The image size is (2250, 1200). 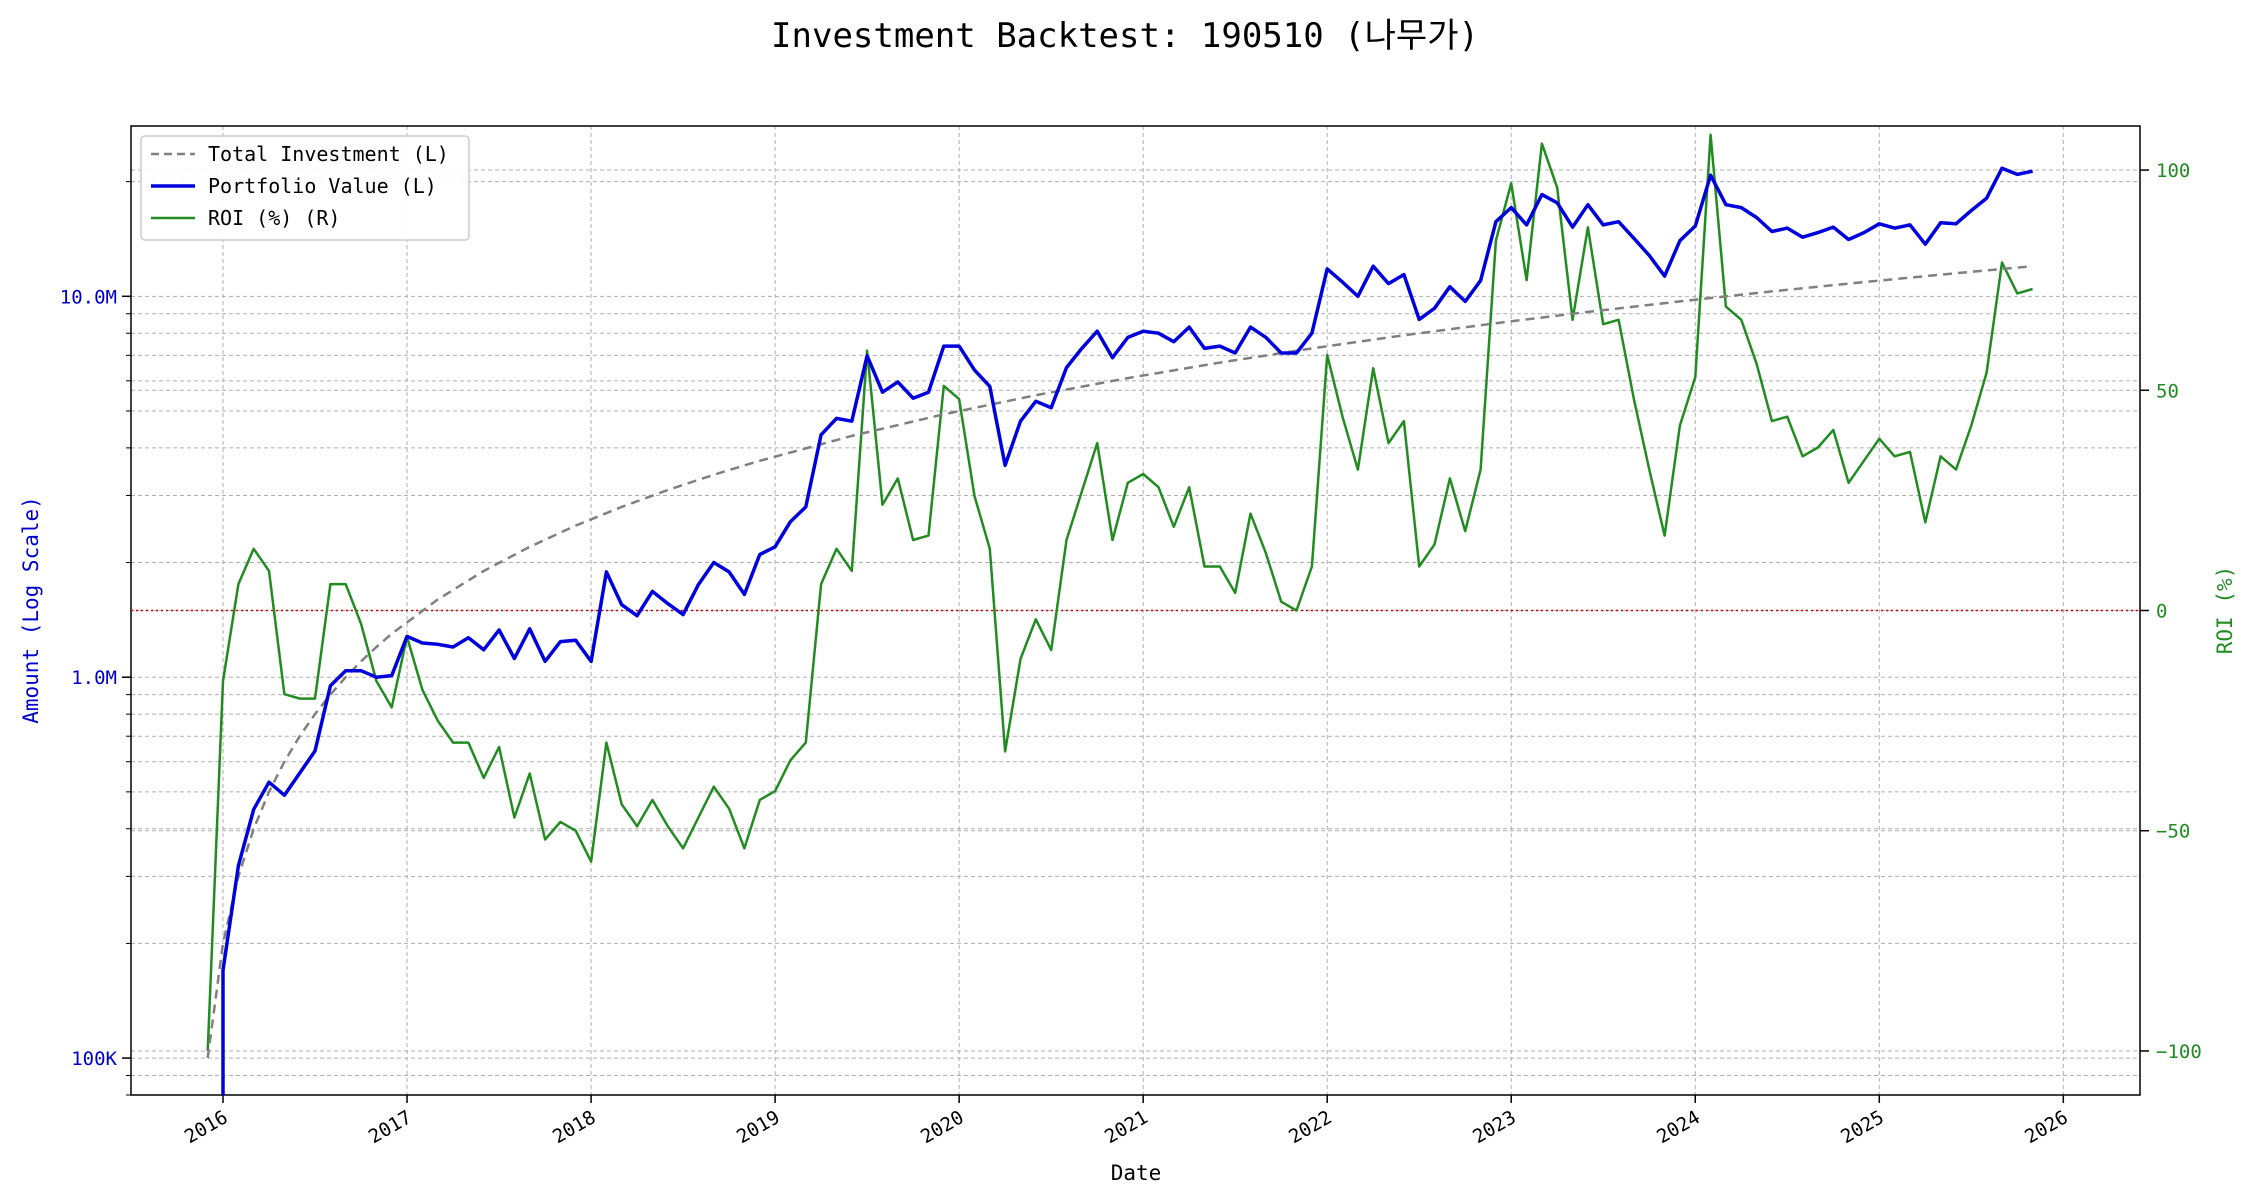 I want to click on x-tick-label: 2026, so click(x=2046, y=1127).